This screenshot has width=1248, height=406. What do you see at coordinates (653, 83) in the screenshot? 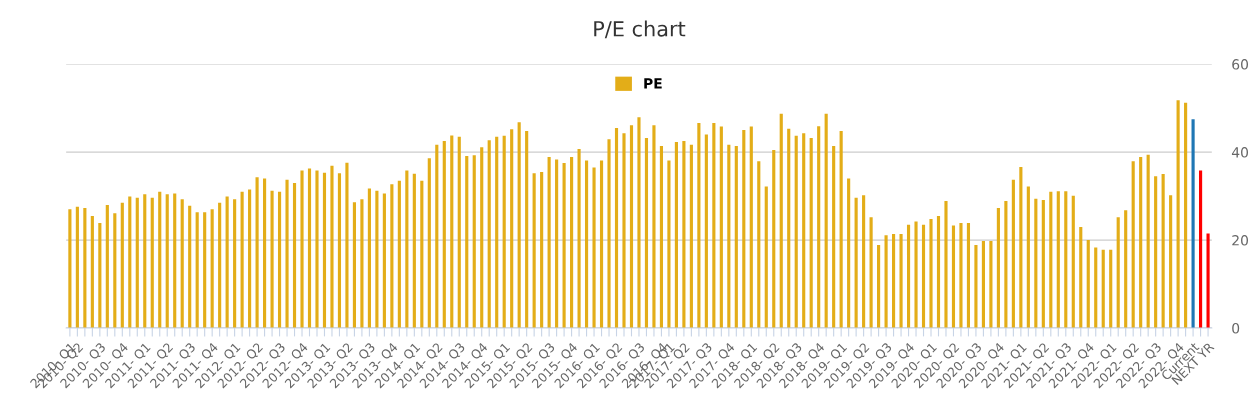
I see `legend-label: PE` at bounding box center [653, 83].